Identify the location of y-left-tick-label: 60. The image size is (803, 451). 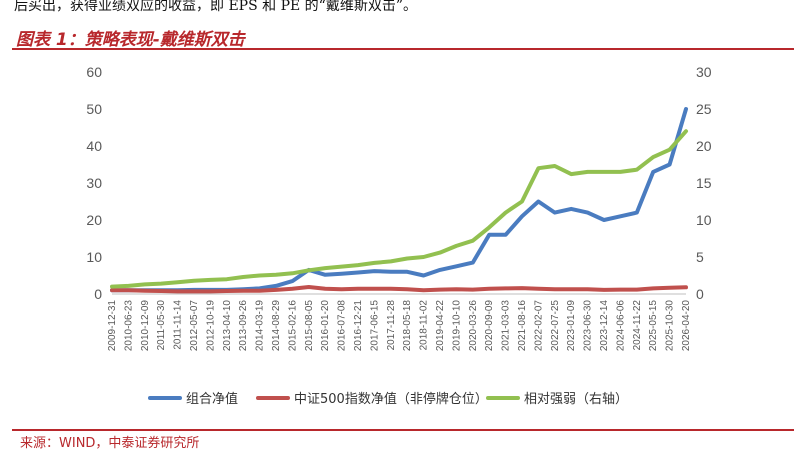
(94, 72).